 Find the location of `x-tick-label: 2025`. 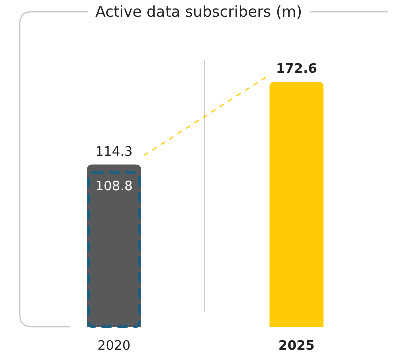

x-tick-label: 2025 is located at coordinates (296, 346).